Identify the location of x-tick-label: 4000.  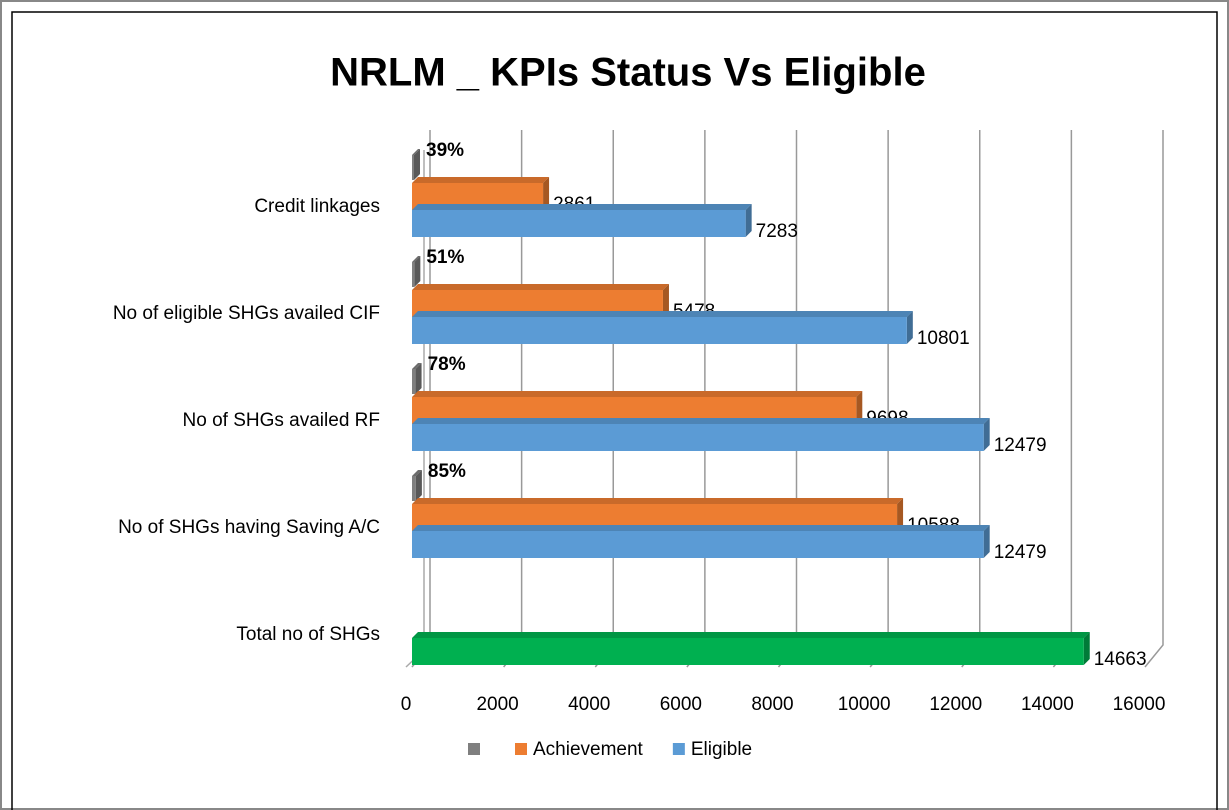
(589, 704).